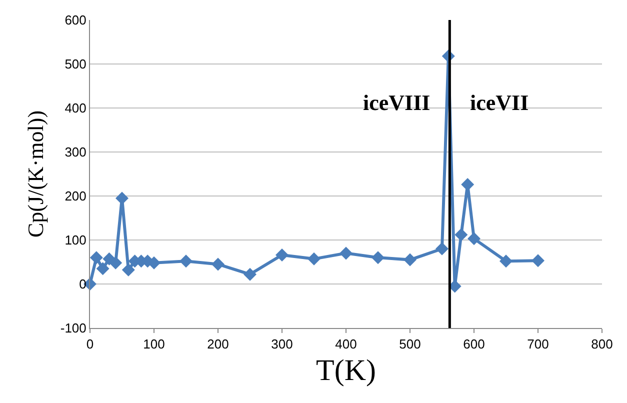 This screenshot has width=627, height=403. I want to click on x-tick-label: 300, so click(282, 344).